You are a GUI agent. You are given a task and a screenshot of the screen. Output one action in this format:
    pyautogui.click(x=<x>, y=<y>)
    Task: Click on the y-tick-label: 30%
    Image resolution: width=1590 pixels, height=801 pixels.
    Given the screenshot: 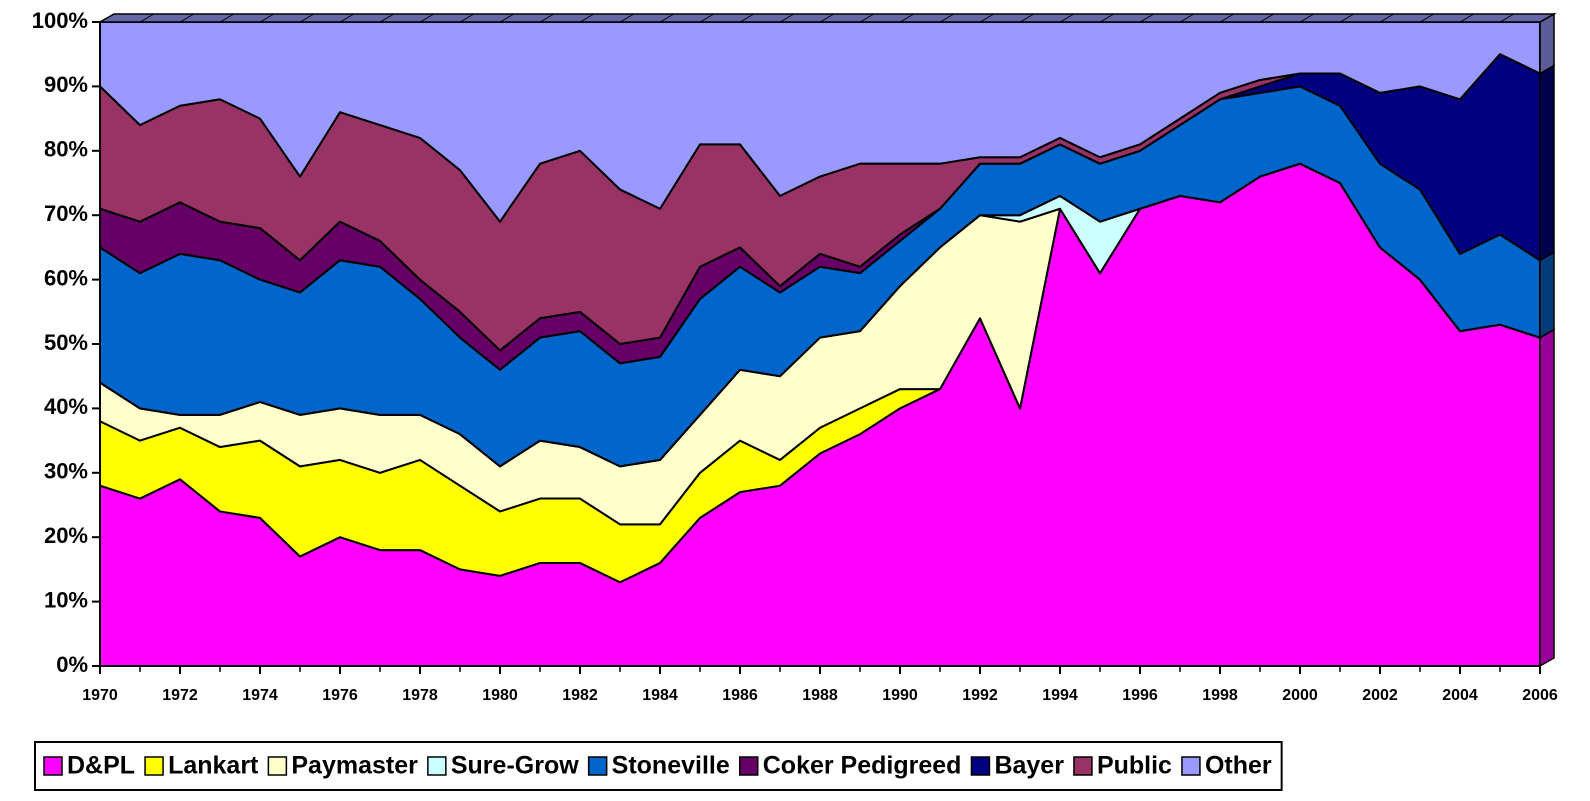 What is the action you would take?
    pyautogui.click(x=66, y=471)
    